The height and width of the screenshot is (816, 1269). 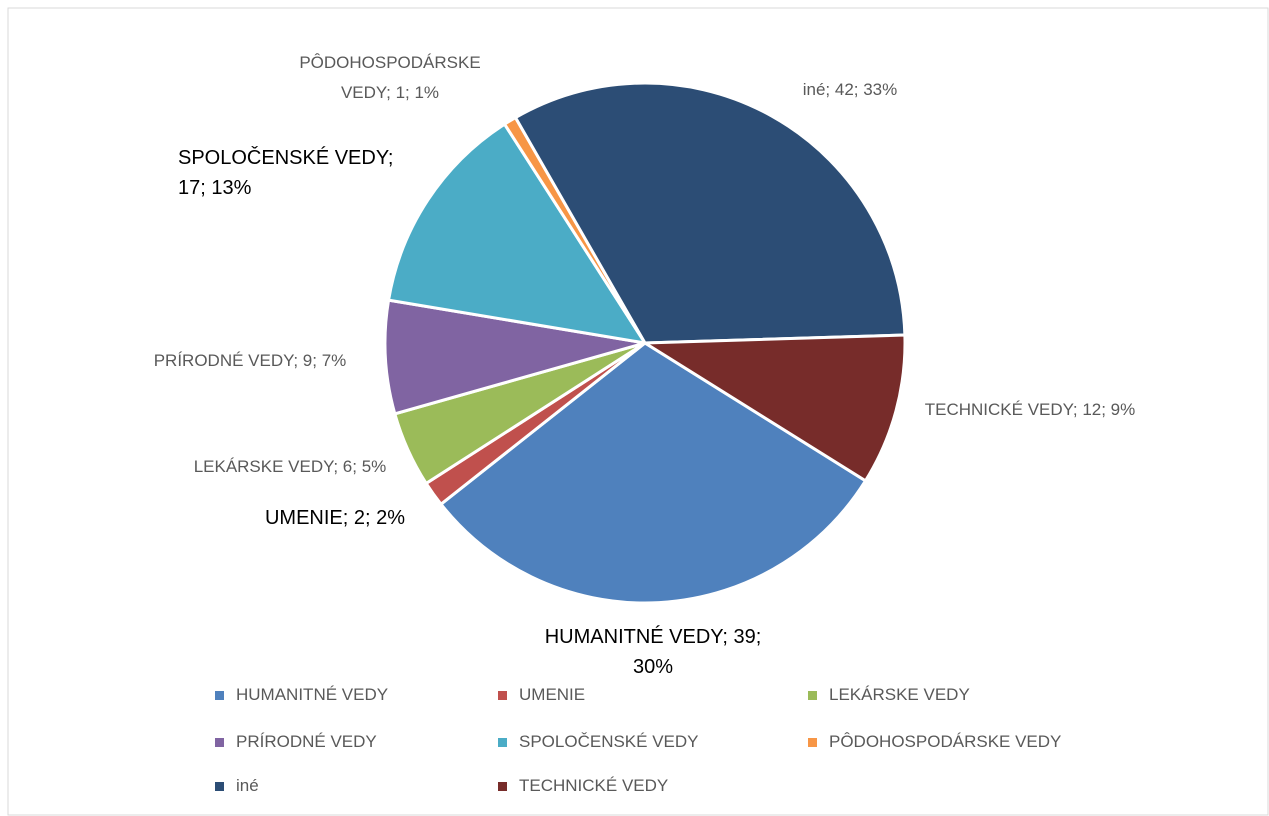 What do you see at coordinates (335, 518) in the screenshot?
I see `data-label: UMENIE; 2; 2%` at bounding box center [335, 518].